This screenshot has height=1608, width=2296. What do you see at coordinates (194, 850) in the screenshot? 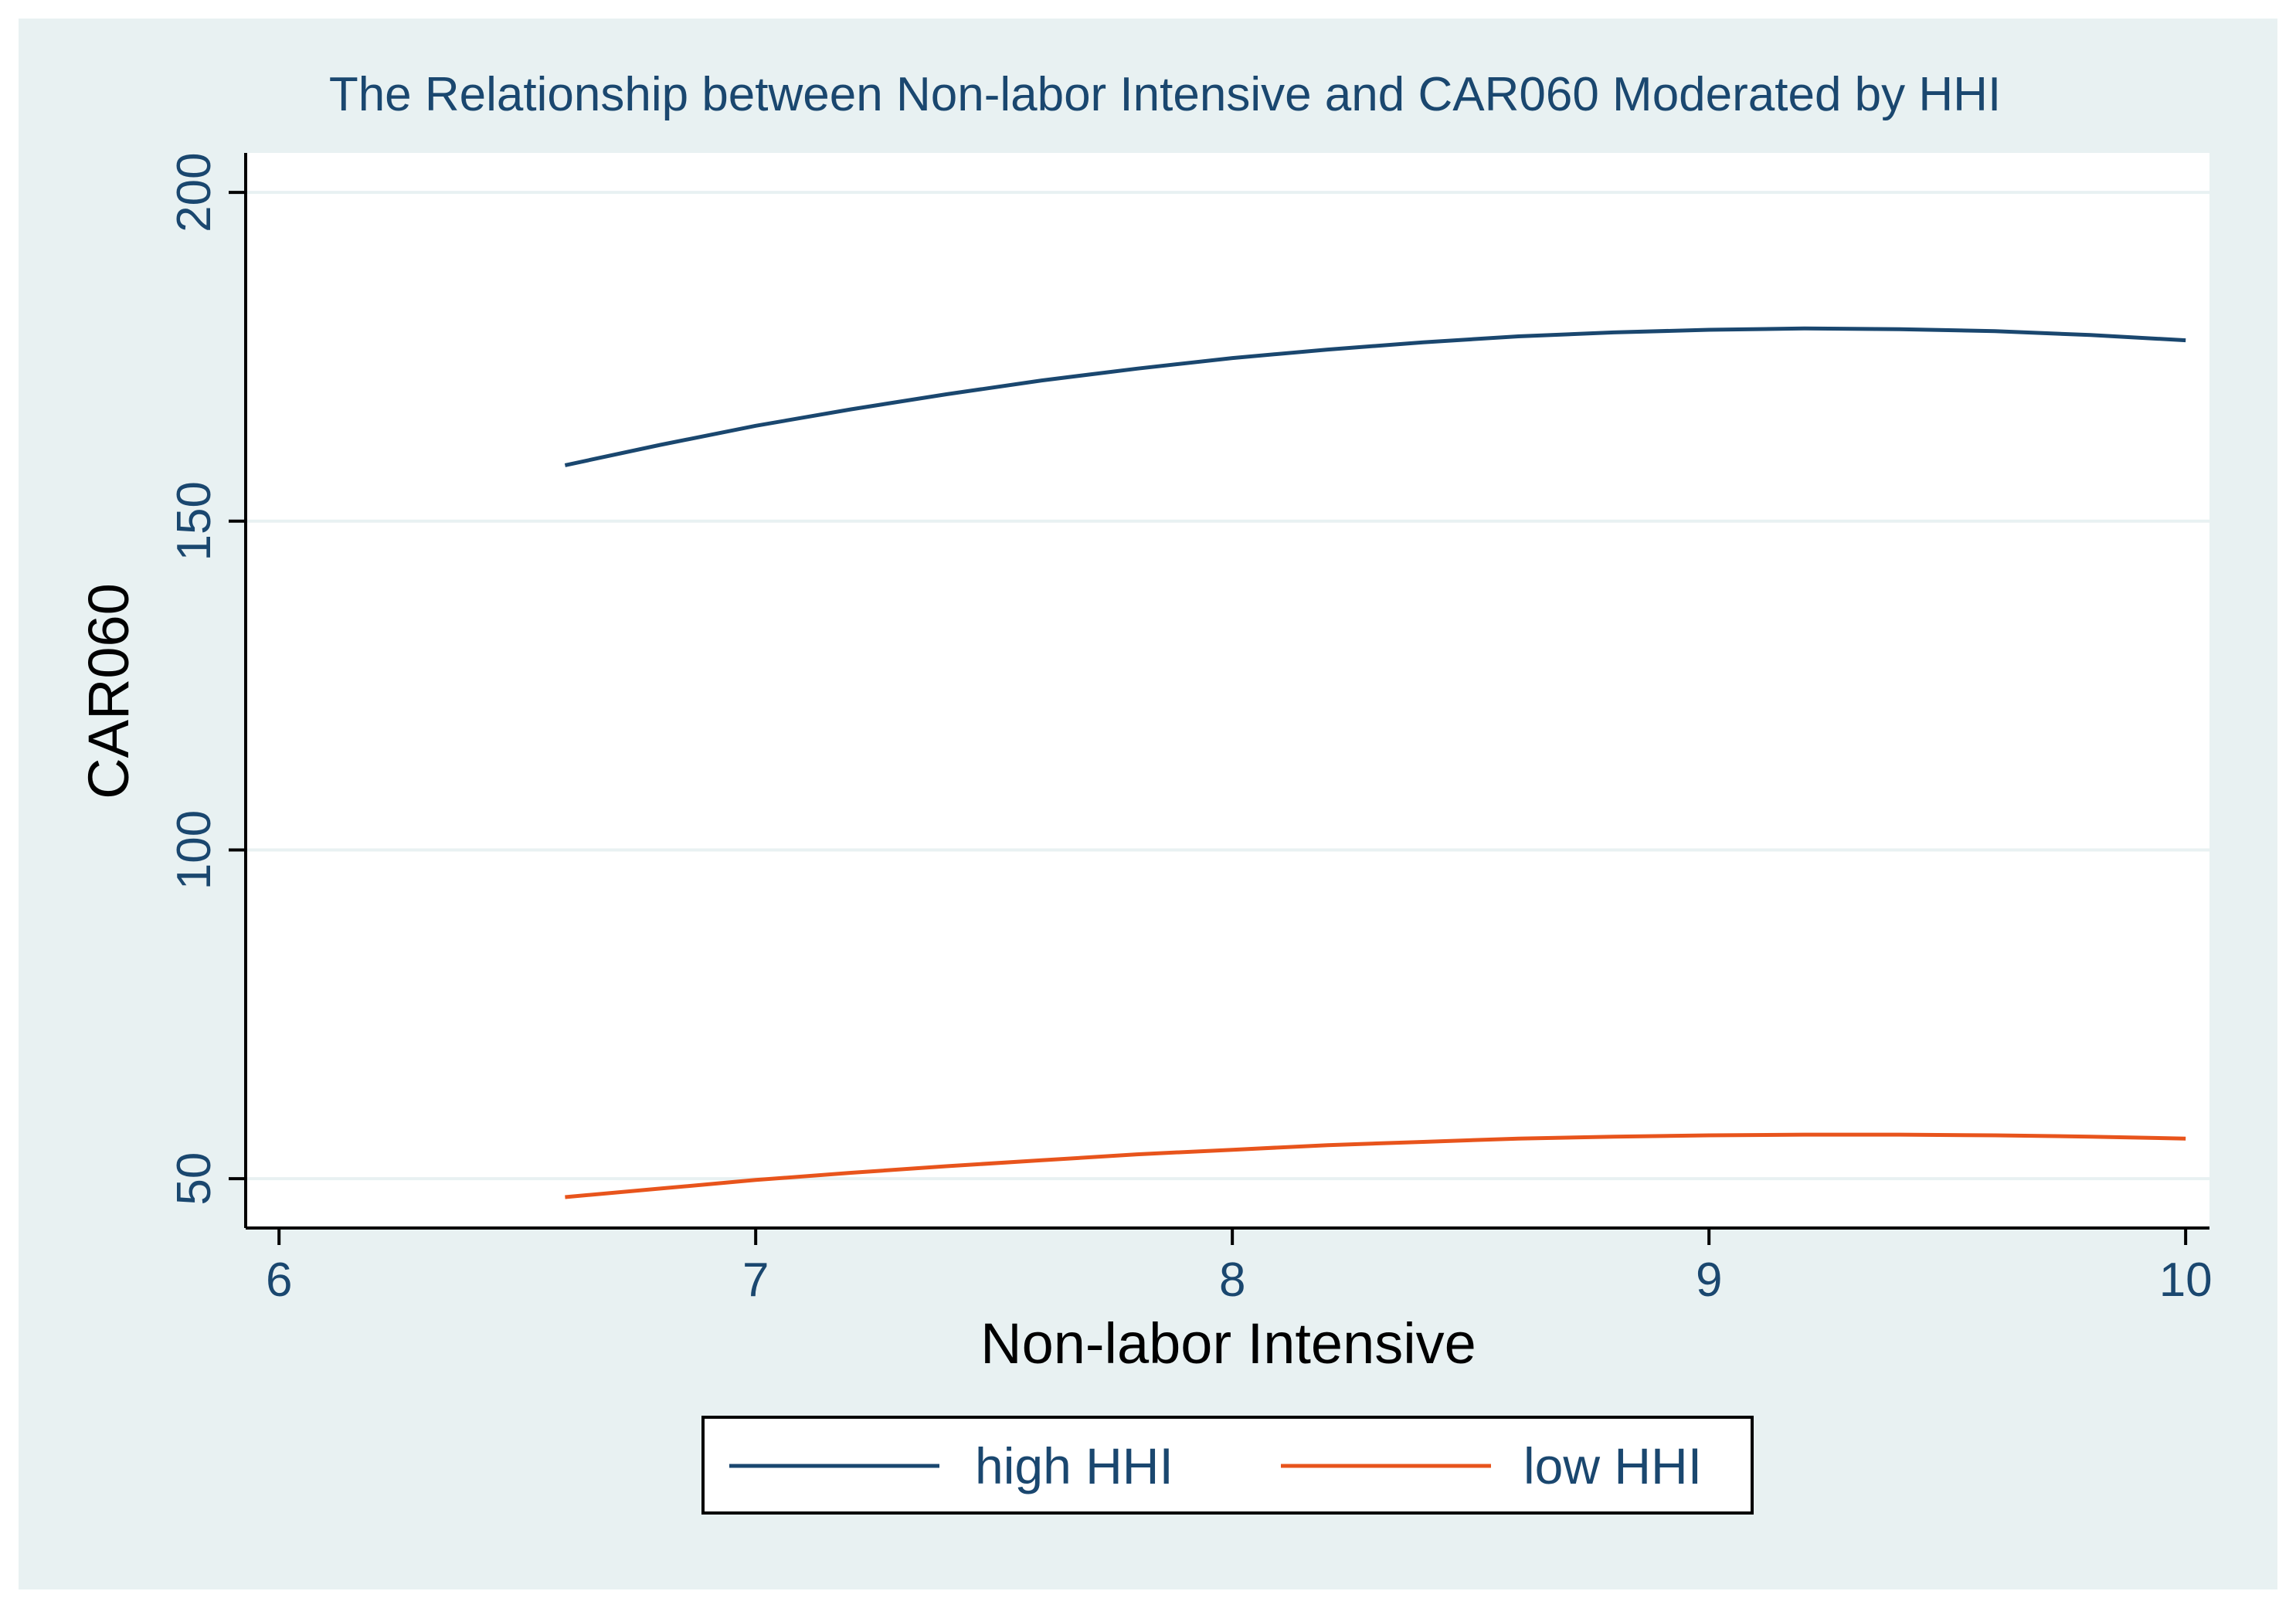
I see `y-tick-label: 100` at bounding box center [194, 850].